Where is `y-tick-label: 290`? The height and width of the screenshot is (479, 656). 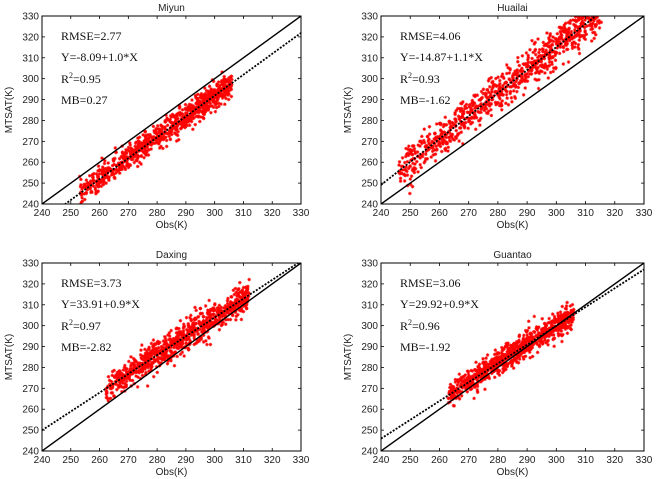
y-tick-label: 290 is located at coordinates (369, 347).